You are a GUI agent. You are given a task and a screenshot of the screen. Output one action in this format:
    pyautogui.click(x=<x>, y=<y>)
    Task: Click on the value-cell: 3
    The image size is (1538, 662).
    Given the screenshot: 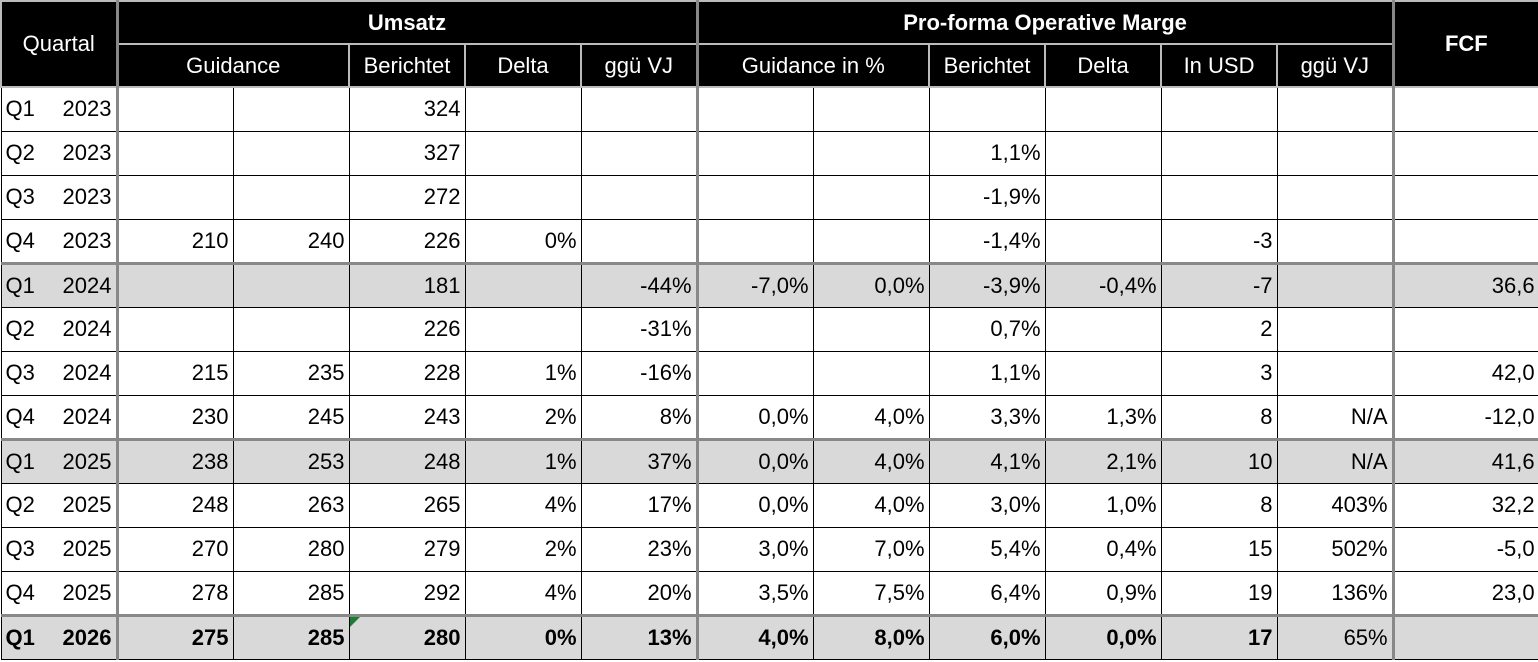 What is the action you would take?
    pyautogui.click(x=1219, y=373)
    